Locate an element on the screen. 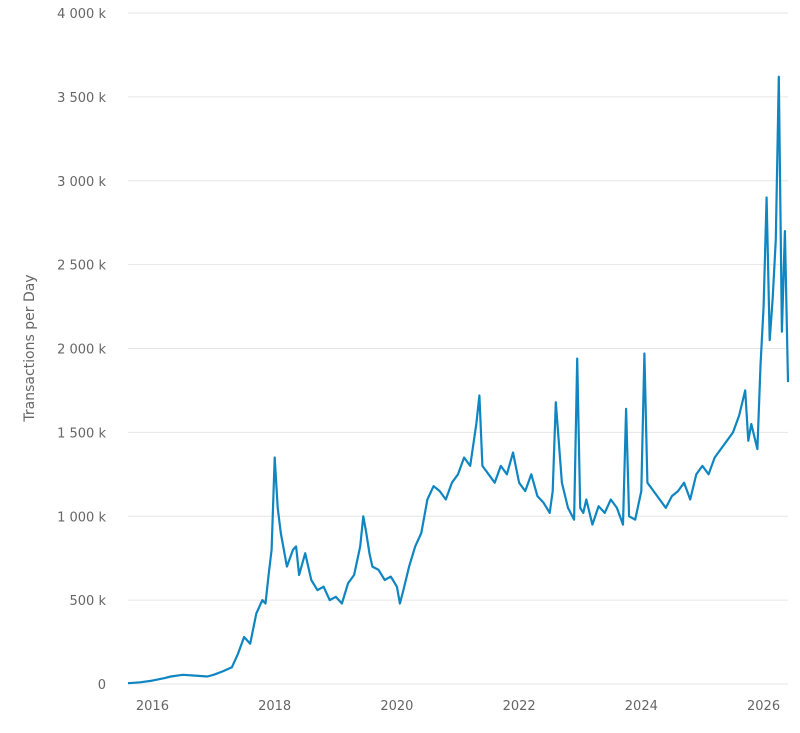  x-tick-label: 2016 is located at coordinates (152, 706).